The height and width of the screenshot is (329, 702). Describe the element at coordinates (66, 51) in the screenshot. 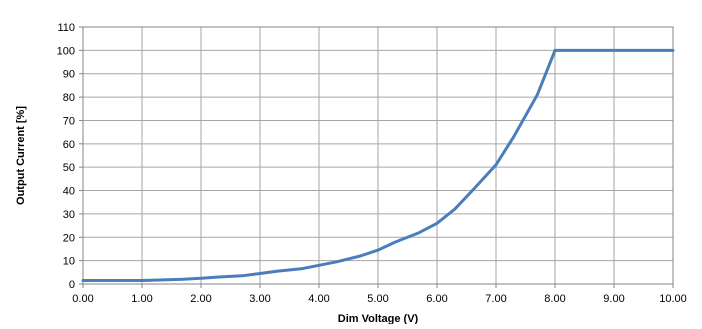

I see `y-tick-label: 100` at that location.